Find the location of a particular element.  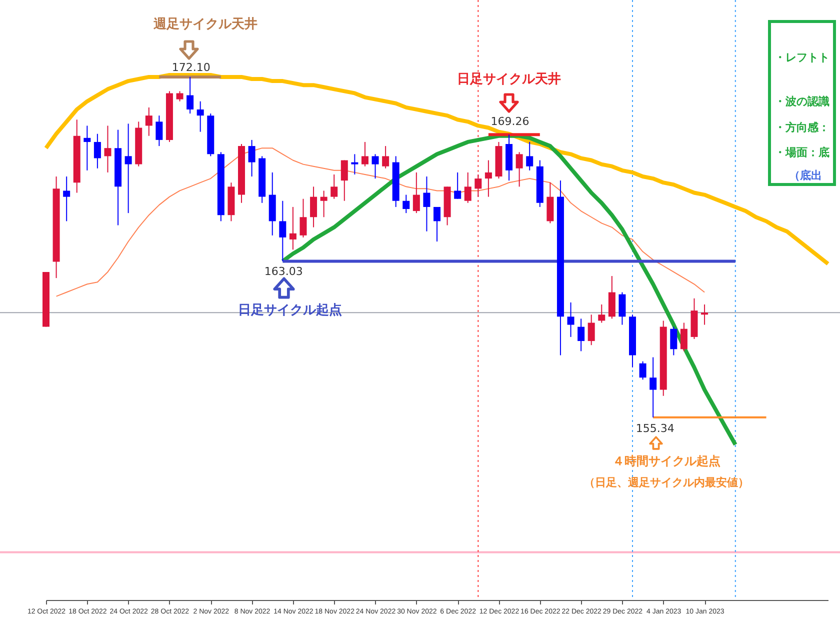

text: 172.10 is located at coordinates (191, 67).